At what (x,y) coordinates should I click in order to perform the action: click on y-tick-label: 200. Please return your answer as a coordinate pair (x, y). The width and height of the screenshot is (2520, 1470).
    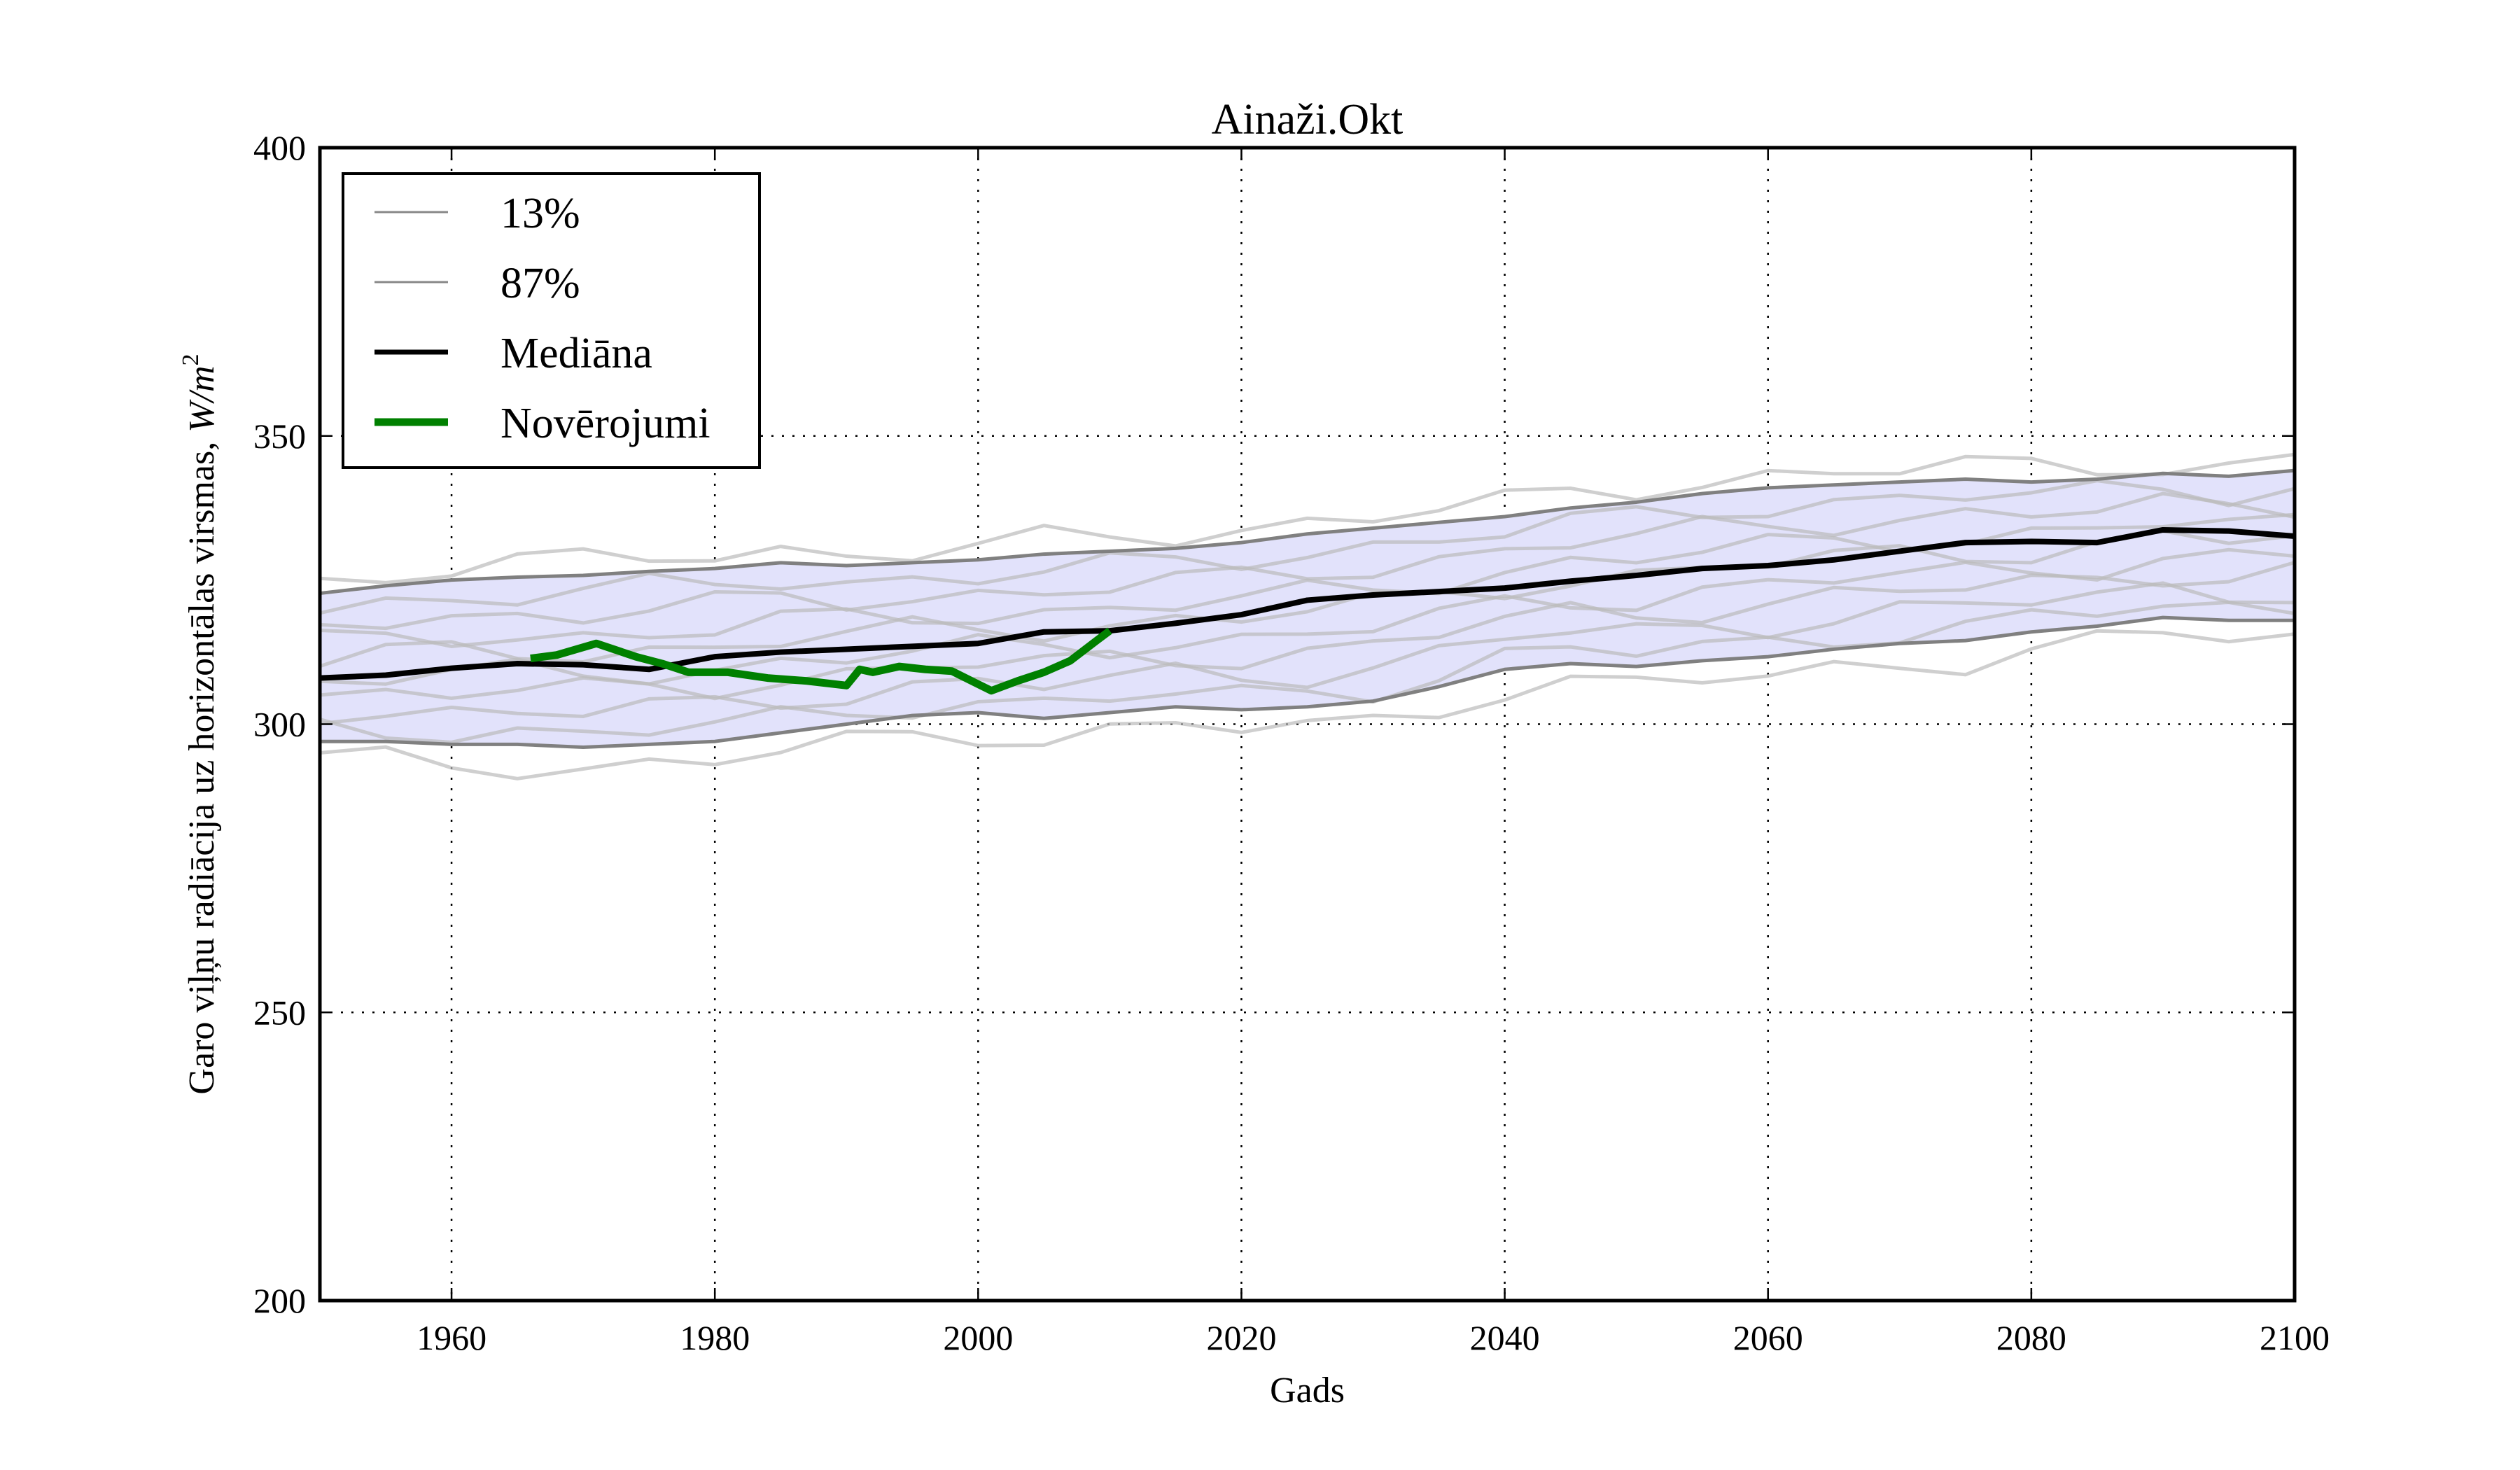
    Looking at the image, I should click on (279, 1300).